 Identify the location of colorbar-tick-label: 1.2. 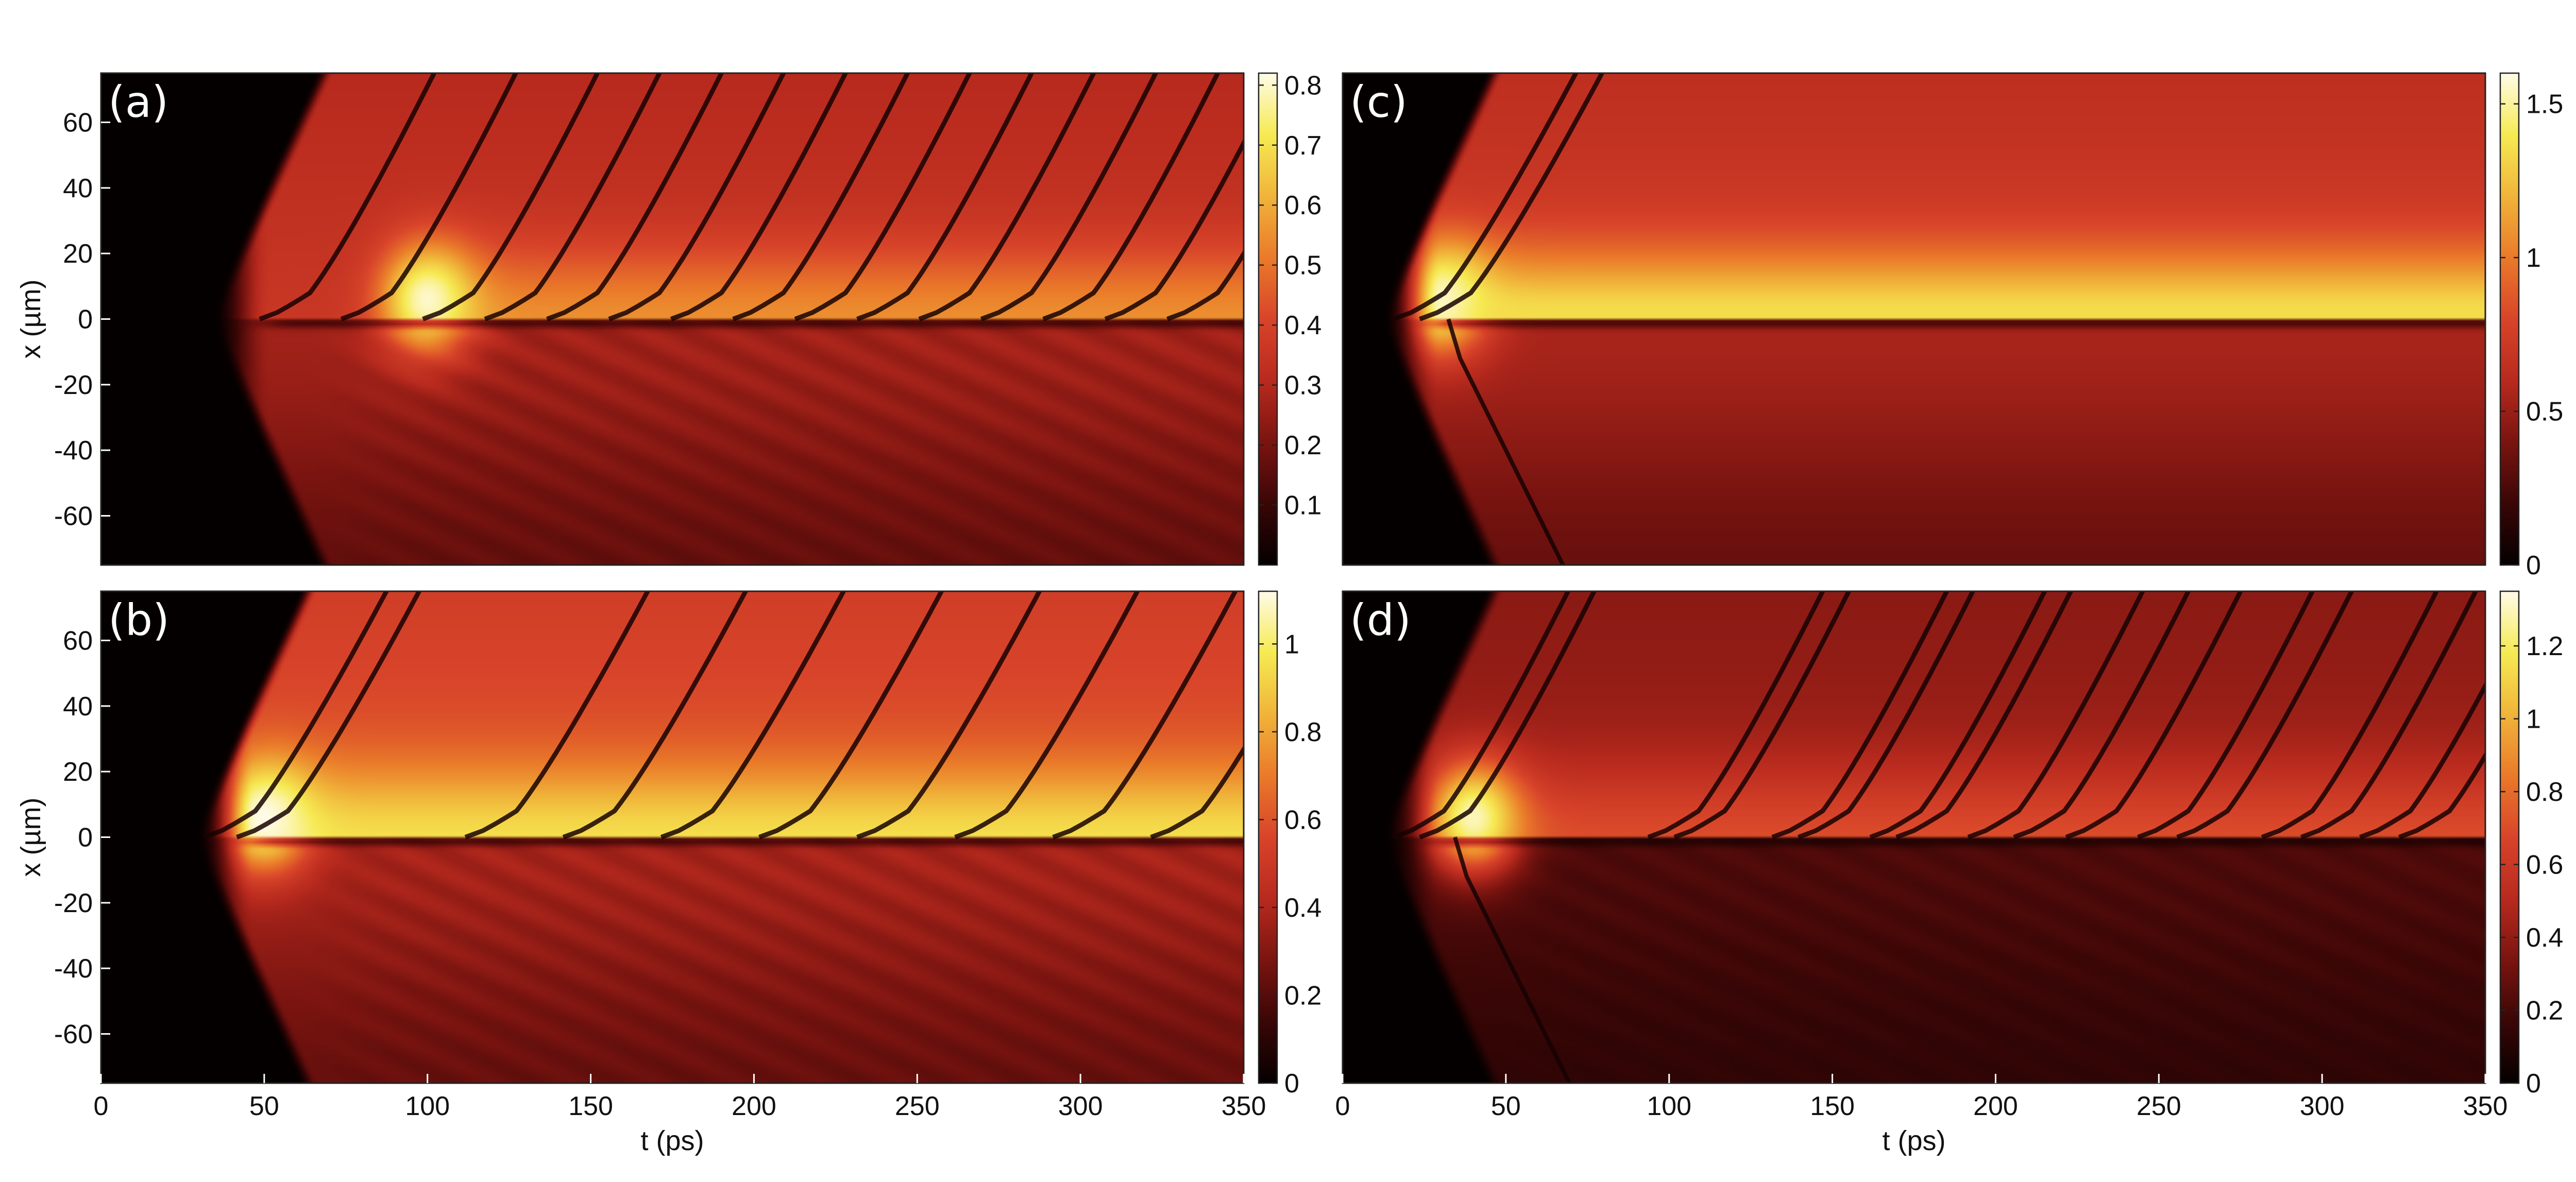
(2544, 646).